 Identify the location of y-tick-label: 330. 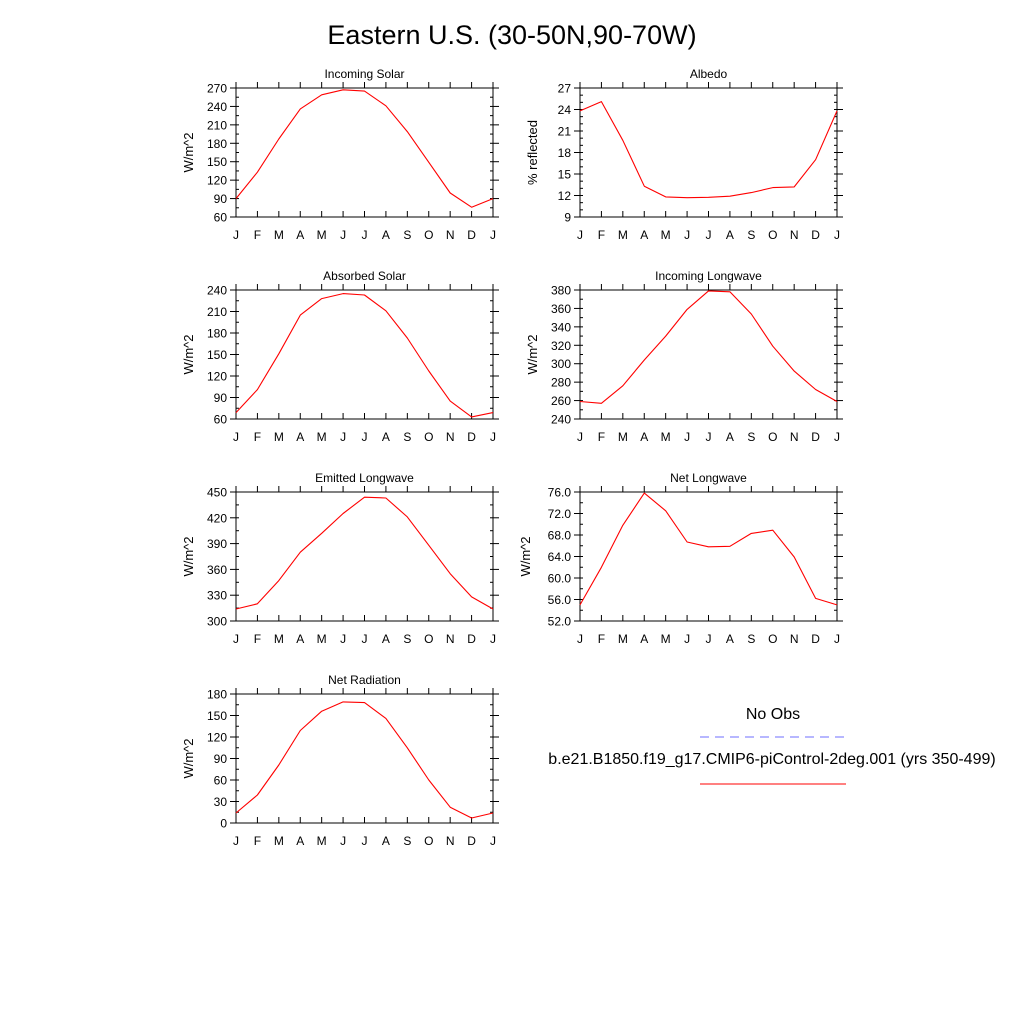
(217, 596).